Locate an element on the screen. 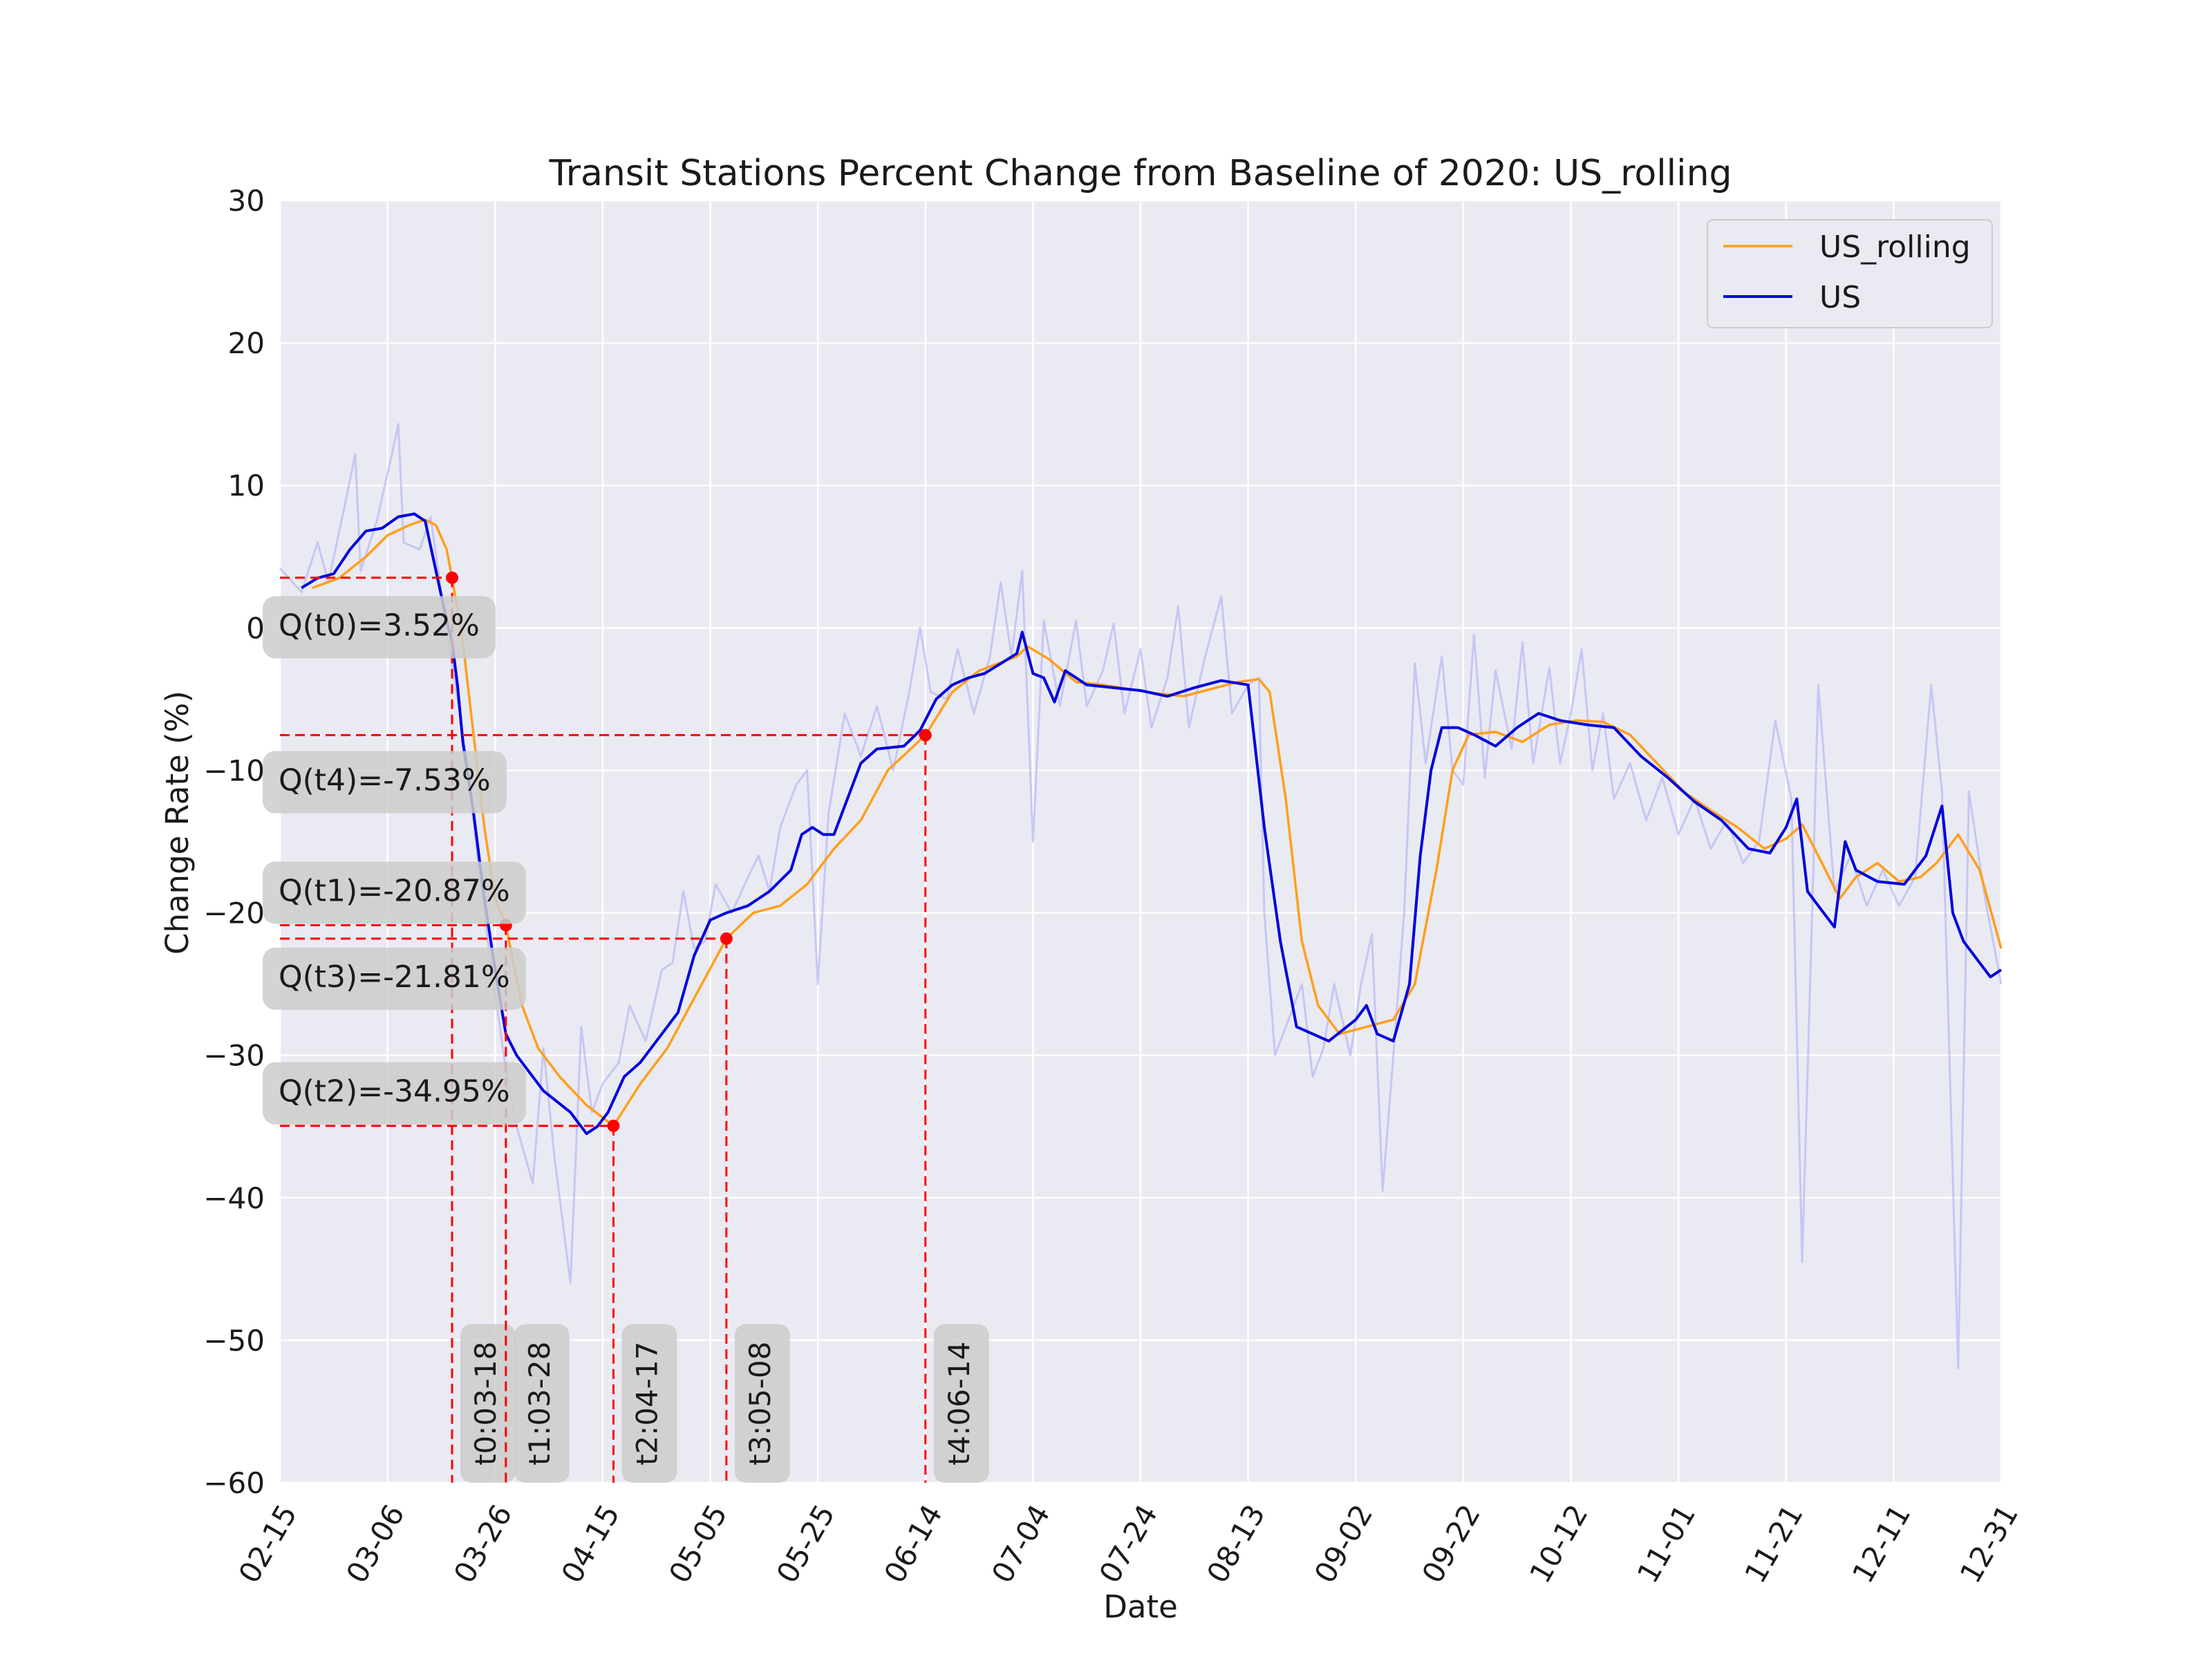  y-tick-label: −40 is located at coordinates (234, 1198).